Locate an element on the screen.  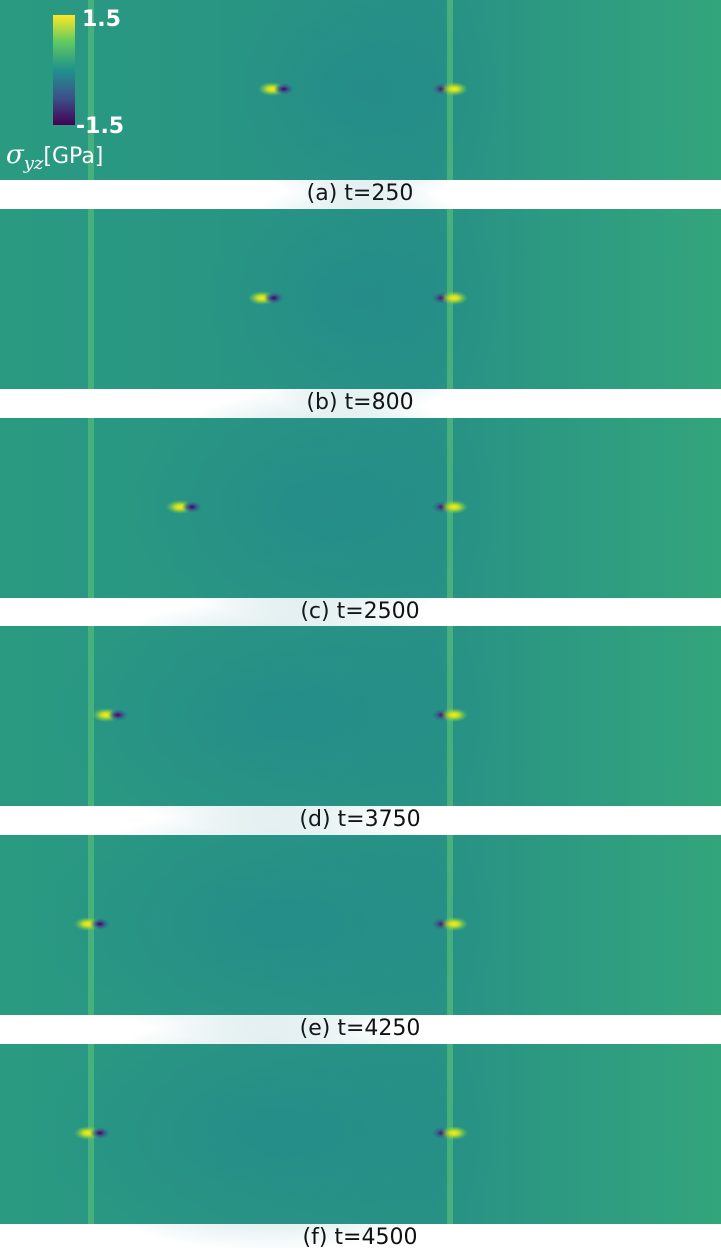
colorbar: 1.5 -1.5 σyz[GPa] is located at coordinates (65, 90).